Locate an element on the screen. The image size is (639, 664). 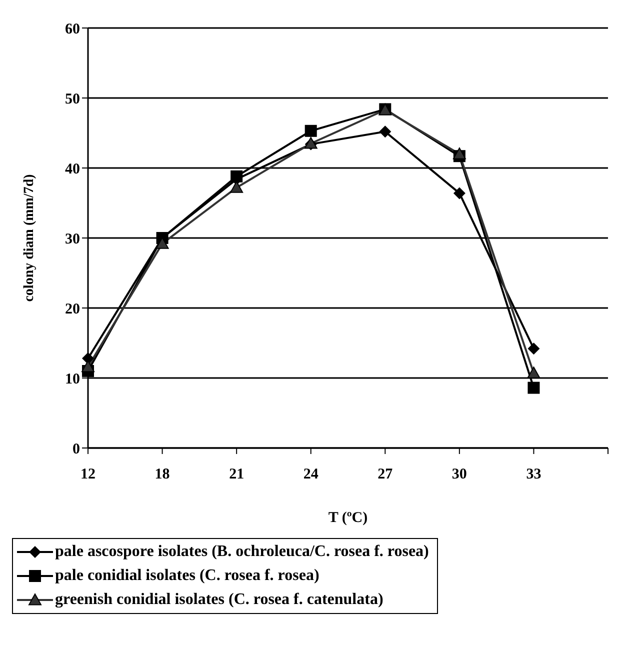
y-tick-label: 40 is located at coordinates (72, 169).